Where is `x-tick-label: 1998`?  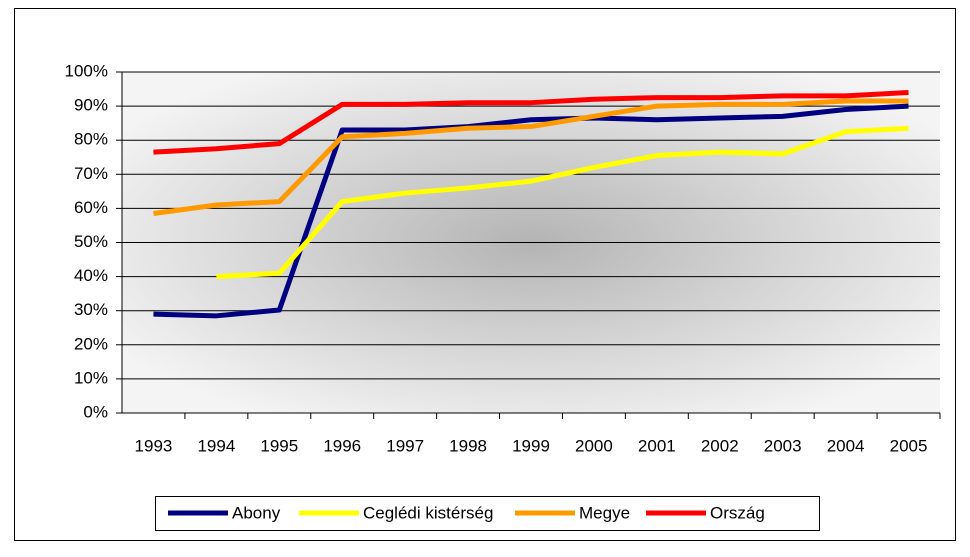
x-tick-label: 1998 is located at coordinates (468, 445).